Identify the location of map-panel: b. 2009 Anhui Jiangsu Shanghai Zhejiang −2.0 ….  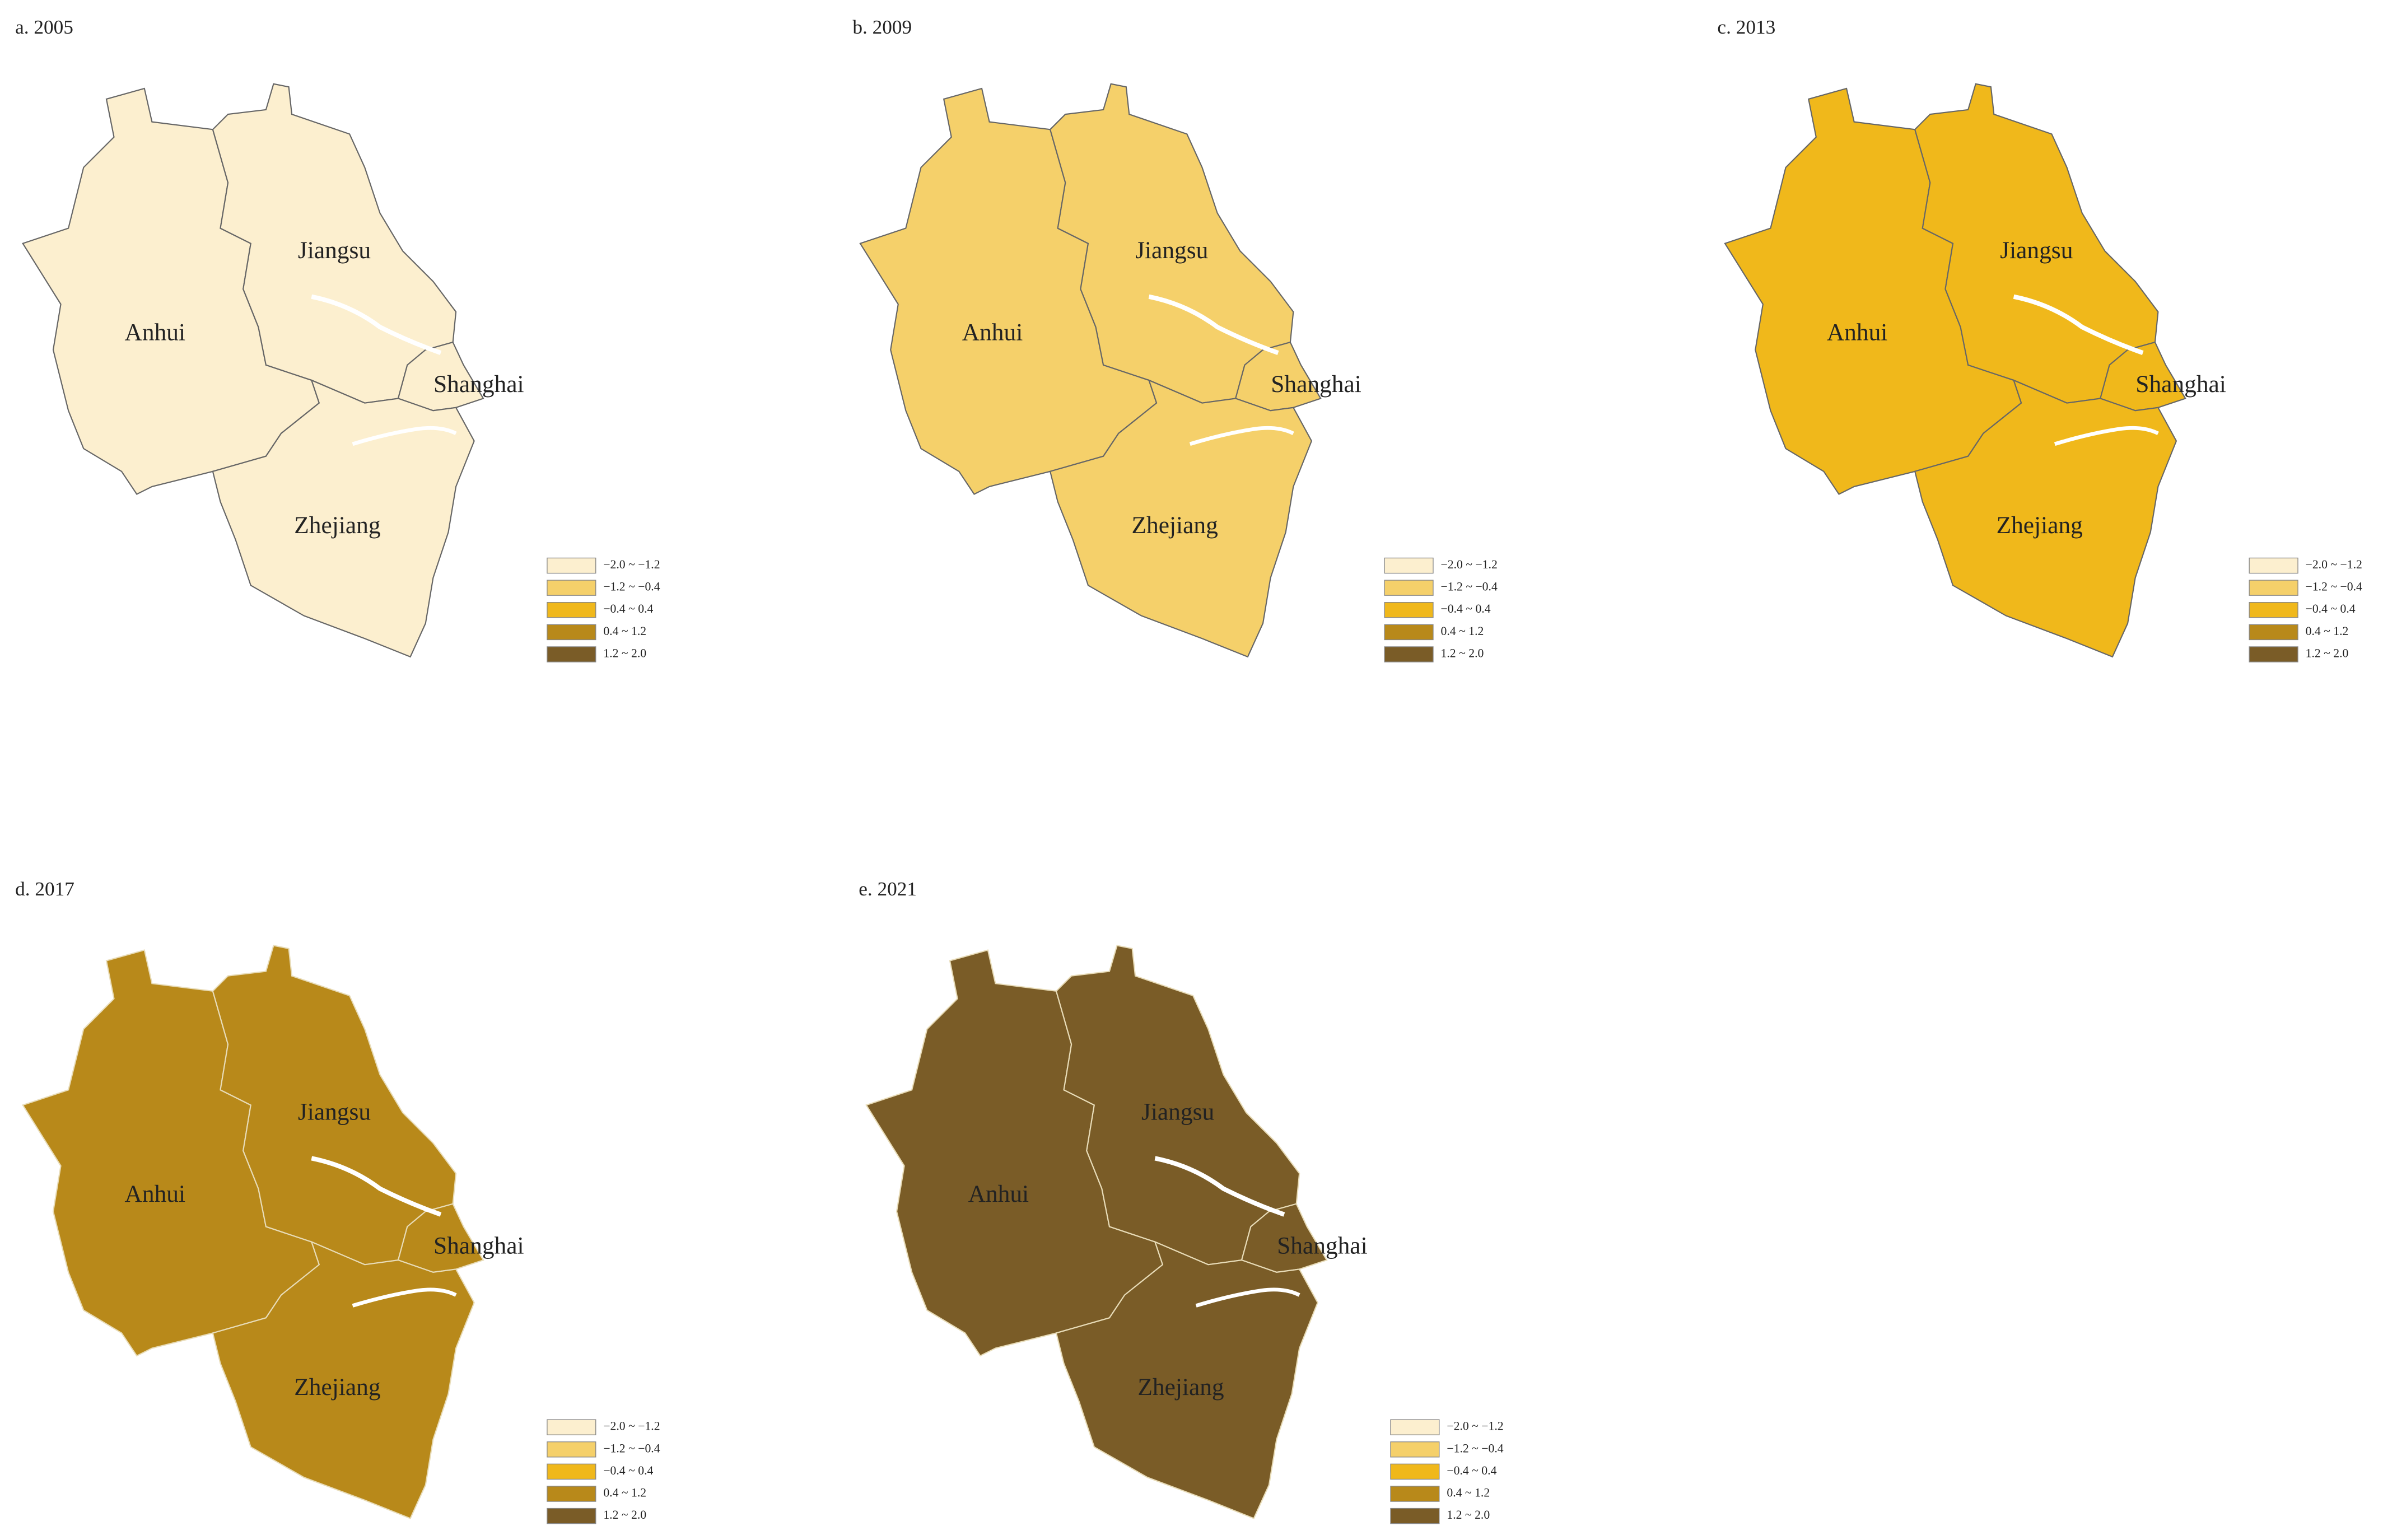
(1175, 339).